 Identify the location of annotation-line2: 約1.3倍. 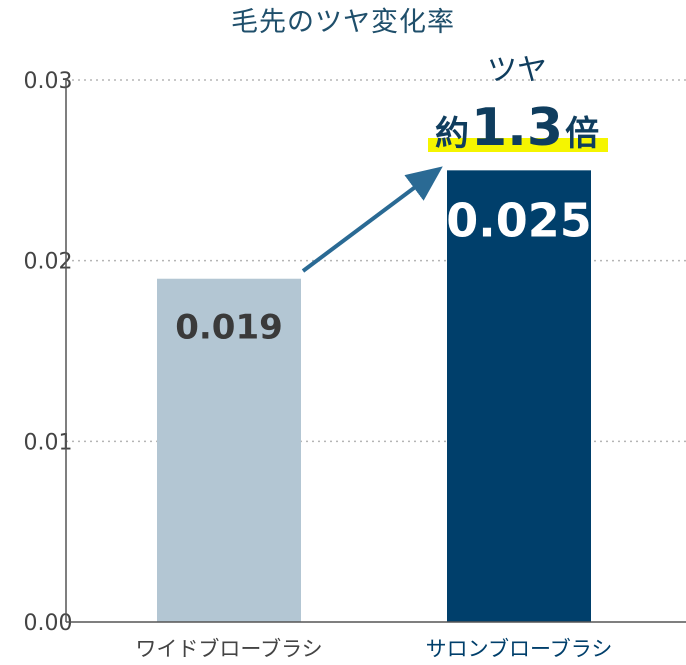
(517, 128).